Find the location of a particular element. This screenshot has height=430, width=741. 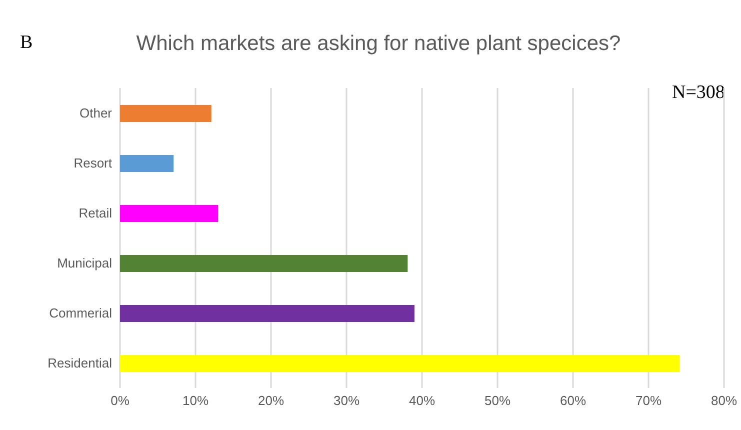

x-tick-label: 50% is located at coordinates (497, 400).